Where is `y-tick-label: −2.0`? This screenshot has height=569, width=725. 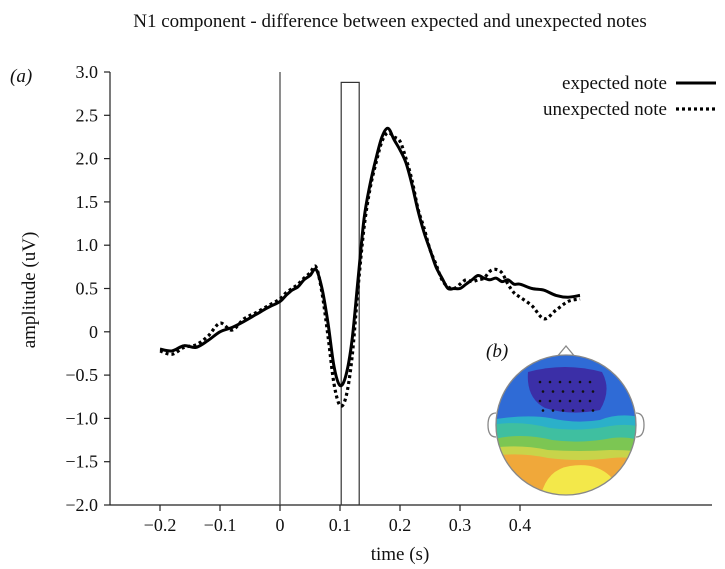 y-tick-label: −2.0 is located at coordinates (81, 505).